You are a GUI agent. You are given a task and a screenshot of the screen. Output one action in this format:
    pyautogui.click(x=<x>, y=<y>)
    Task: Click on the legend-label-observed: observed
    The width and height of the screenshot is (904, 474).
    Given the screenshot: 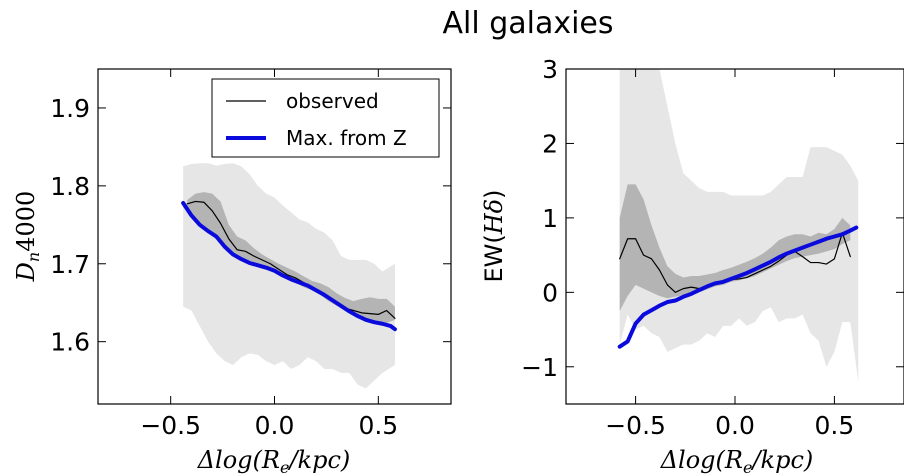 What is the action you would take?
    pyautogui.click(x=332, y=101)
    